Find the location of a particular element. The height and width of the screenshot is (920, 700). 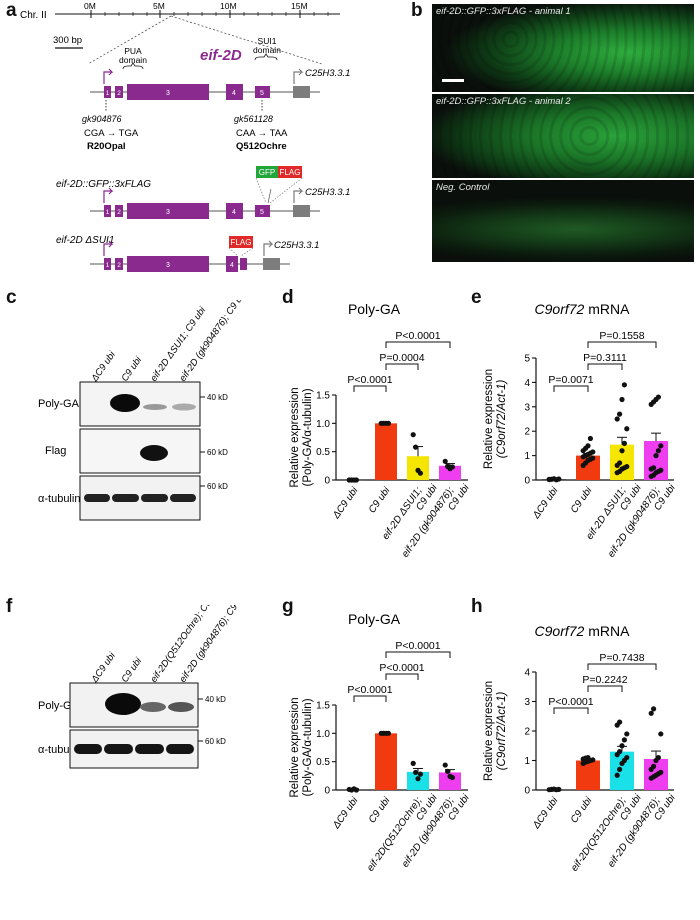

panel-label-e: e is located at coordinates (476, 297).